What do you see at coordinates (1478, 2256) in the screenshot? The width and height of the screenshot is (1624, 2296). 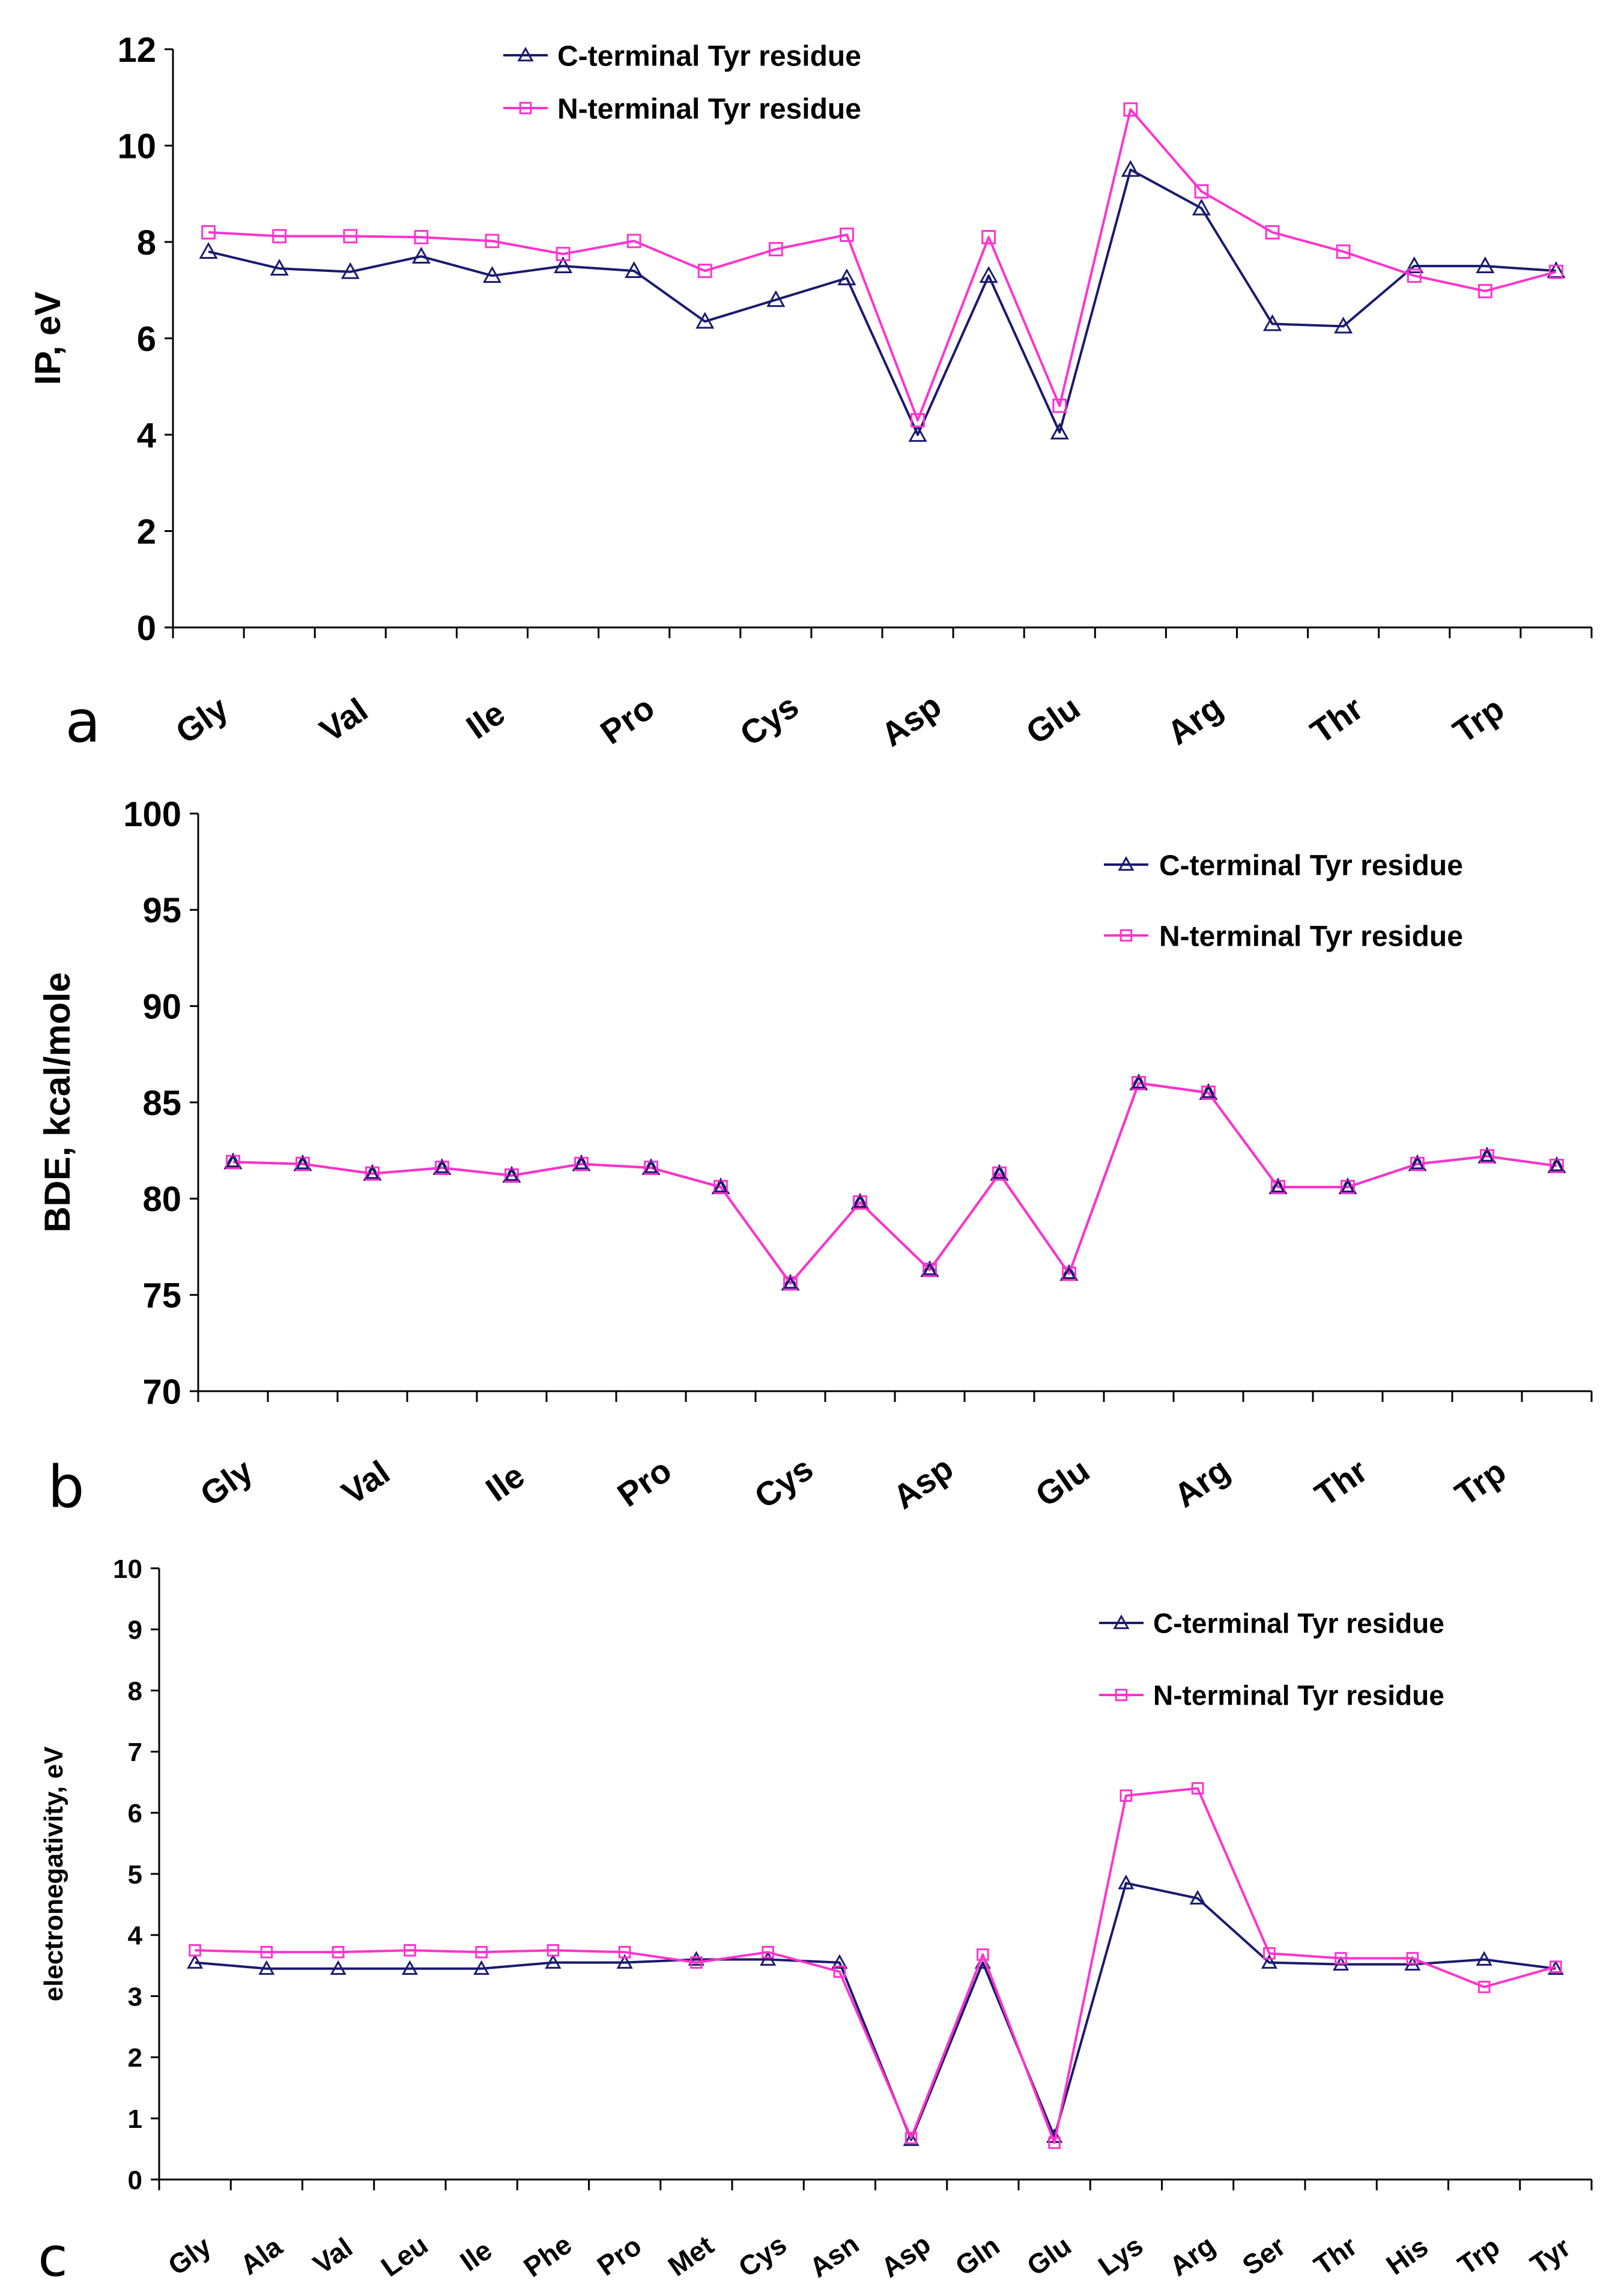 I see `x-tick-label: Trp` at bounding box center [1478, 2256].